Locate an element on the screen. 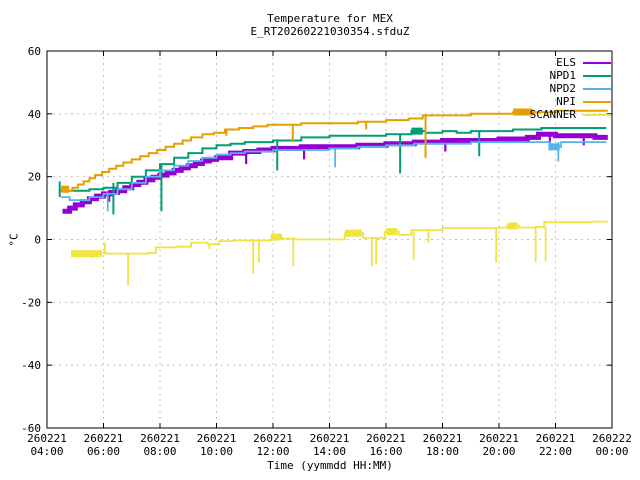 Image resolution: width=640 pixels, height=480 pixels. x-tick-label-time: 08:00 is located at coordinates (159, 451).